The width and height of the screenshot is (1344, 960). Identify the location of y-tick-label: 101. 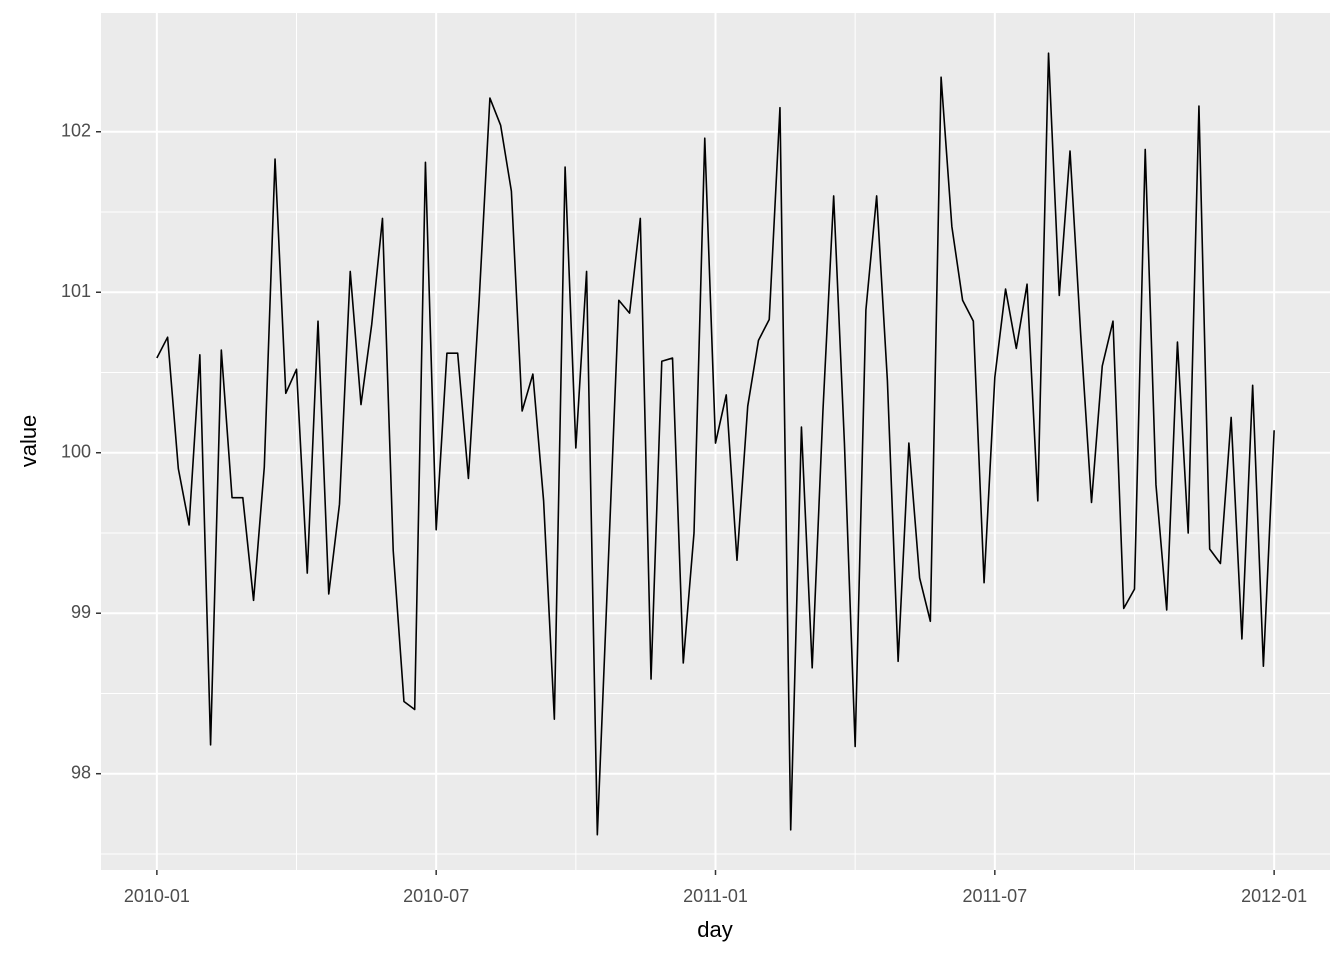
(76, 291).